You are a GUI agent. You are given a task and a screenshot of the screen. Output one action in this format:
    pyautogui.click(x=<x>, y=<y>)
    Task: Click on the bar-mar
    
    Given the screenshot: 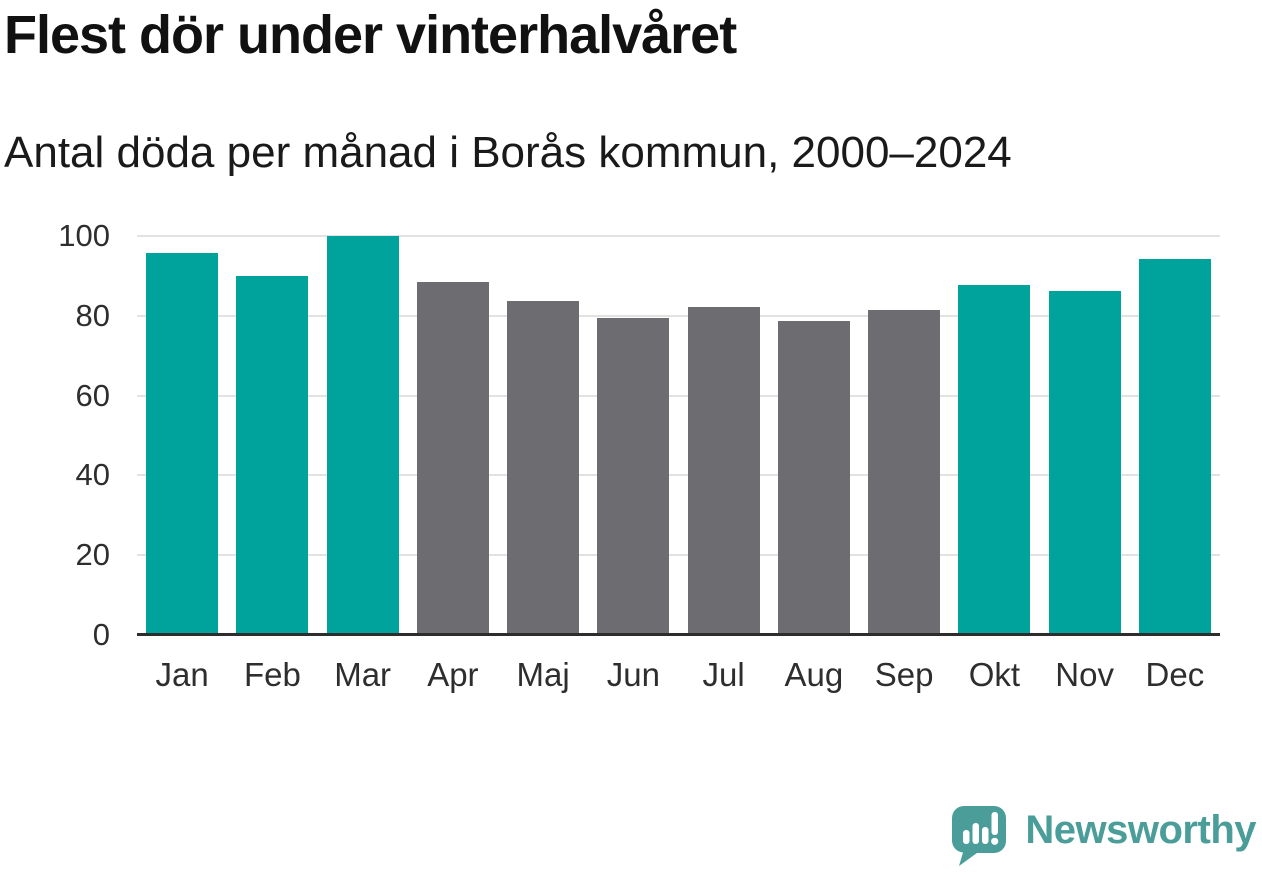 What is the action you would take?
    pyautogui.click(x=362, y=435)
    